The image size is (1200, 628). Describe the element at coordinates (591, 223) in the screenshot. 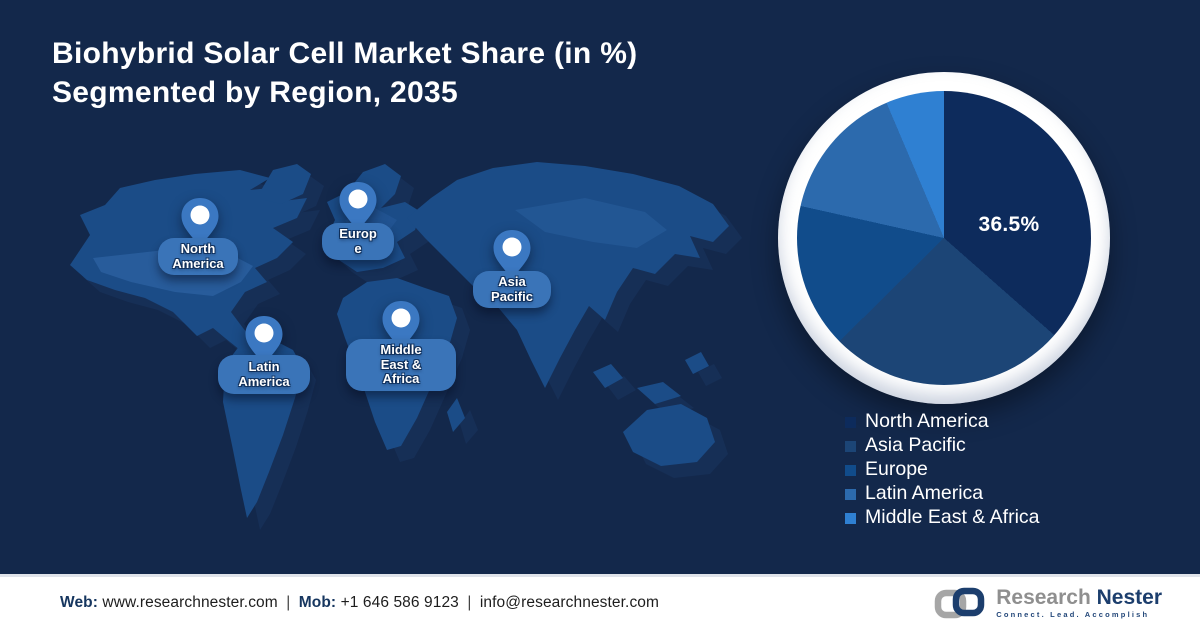

I see `map-highlight-asia` at that location.